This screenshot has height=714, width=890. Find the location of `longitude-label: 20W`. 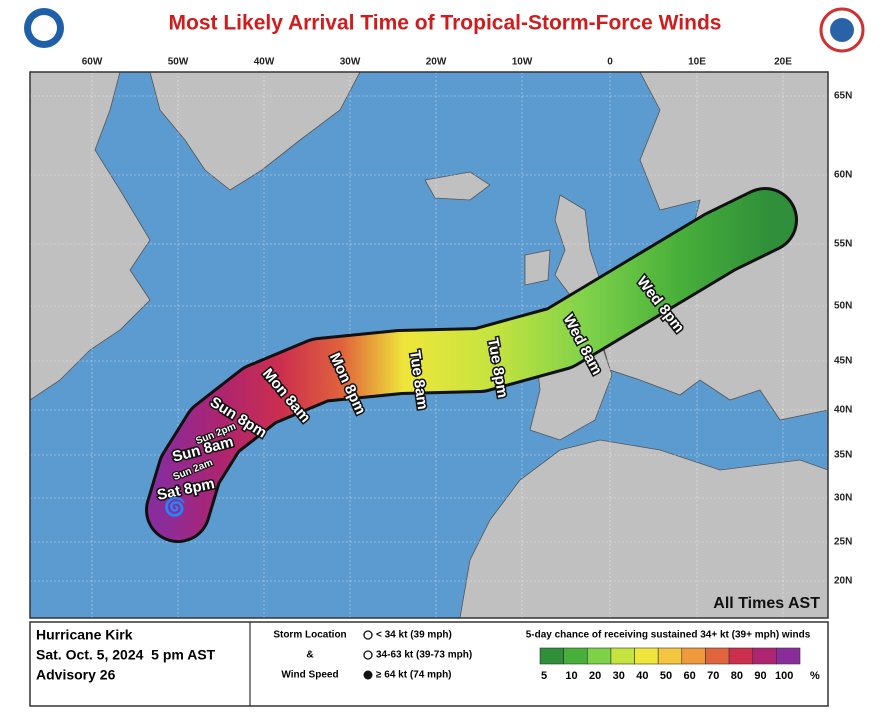

longitude-label: 20W is located at coordinates (436, 62).